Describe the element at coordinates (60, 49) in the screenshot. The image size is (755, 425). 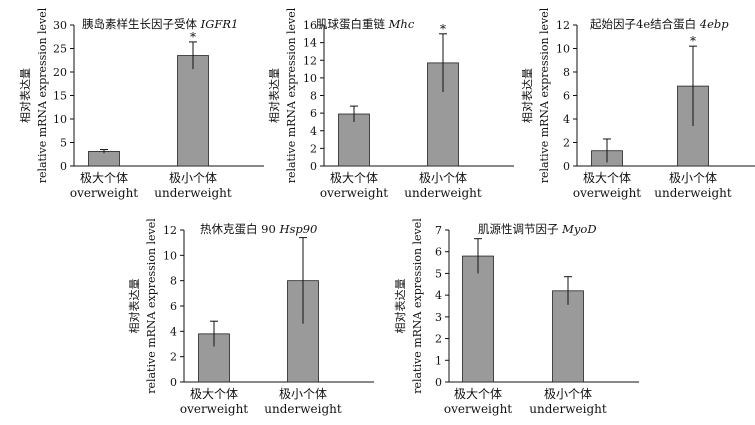
I see `y-tick-label: 25` at that location.